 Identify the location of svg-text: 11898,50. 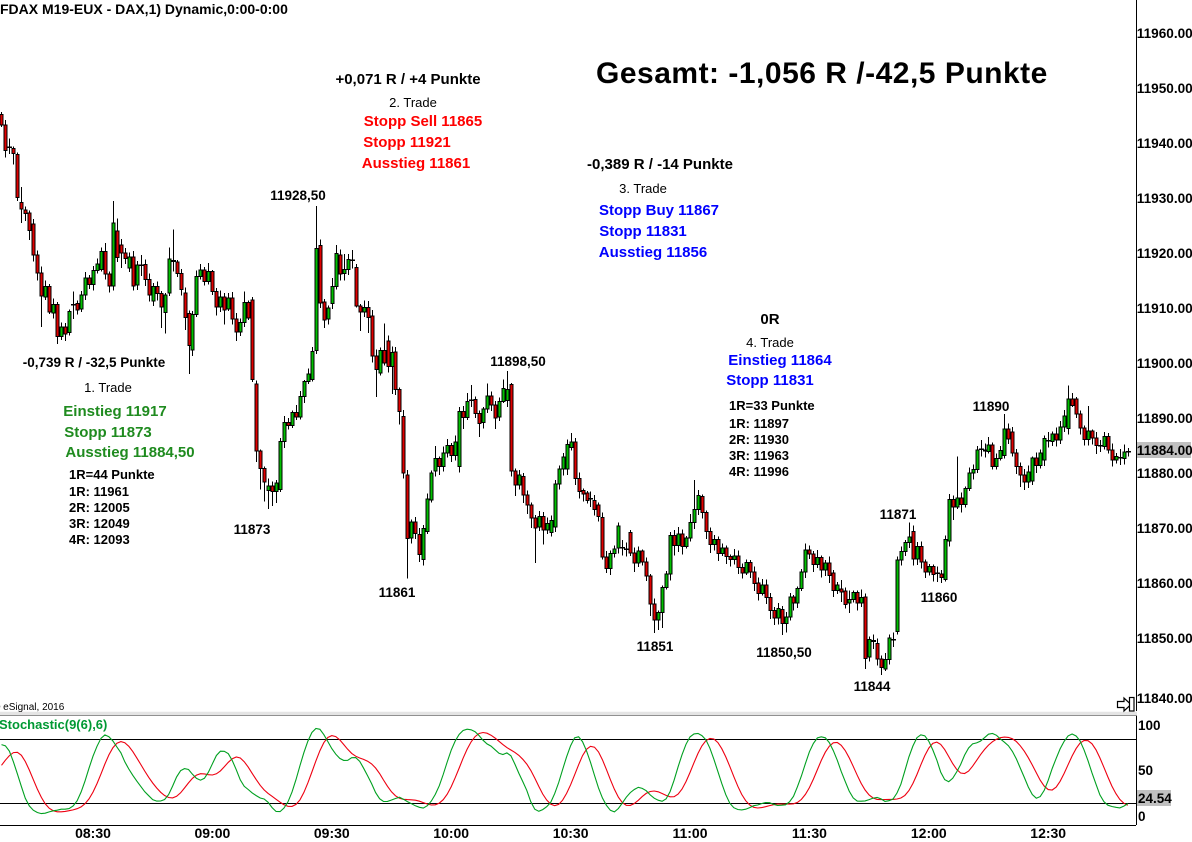
(518, 361).